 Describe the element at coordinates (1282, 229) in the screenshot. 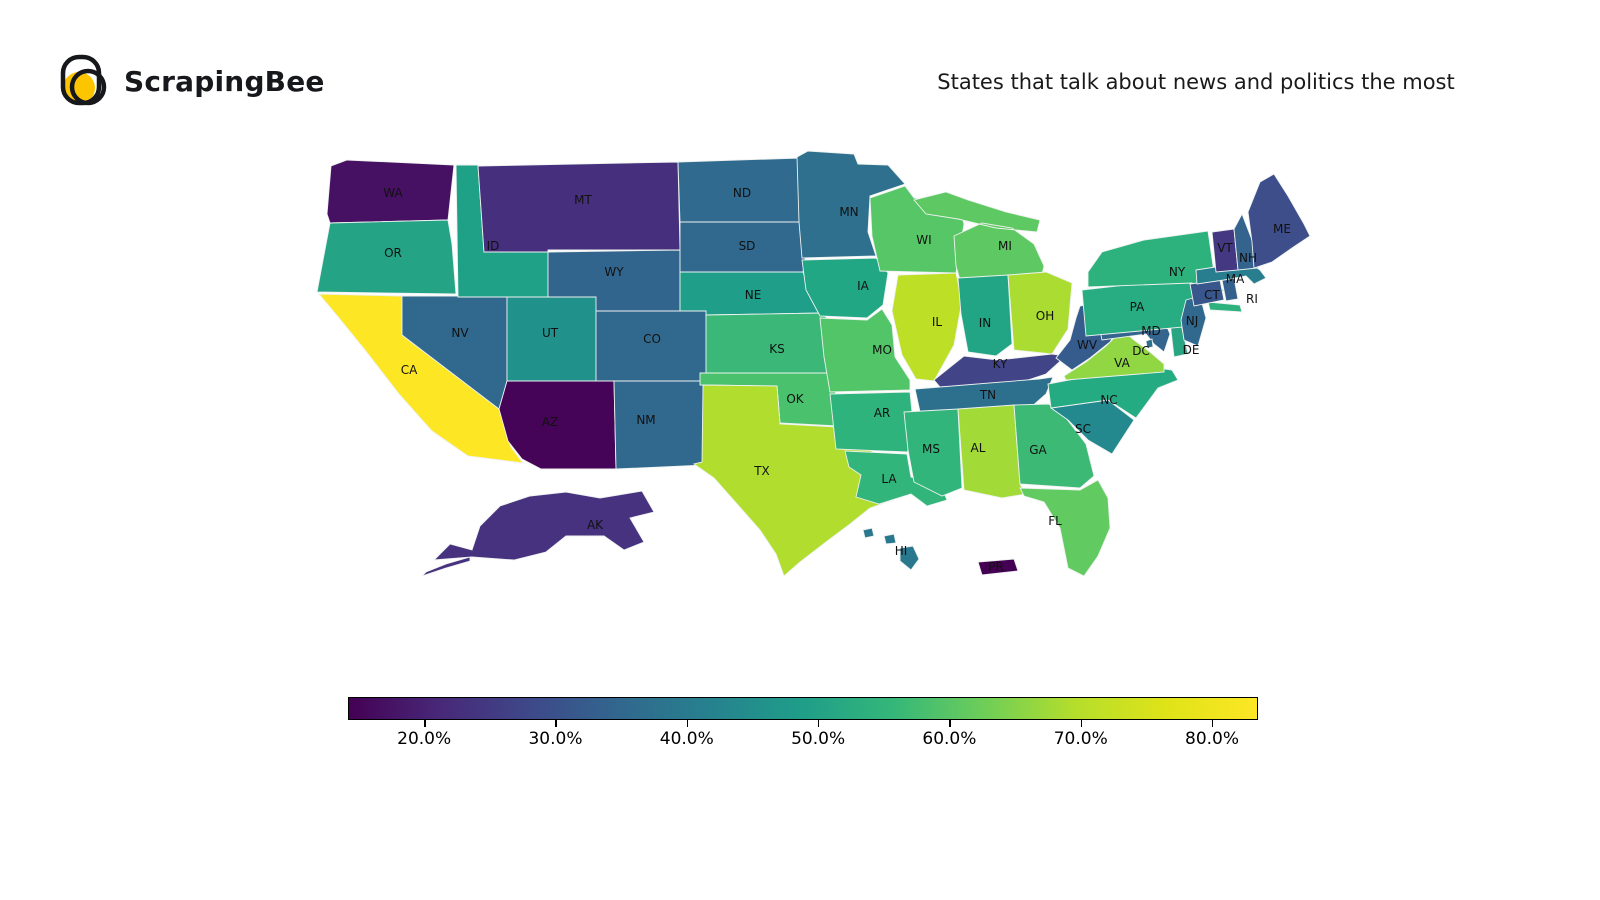

I see `state-label-me: ME` at that location.